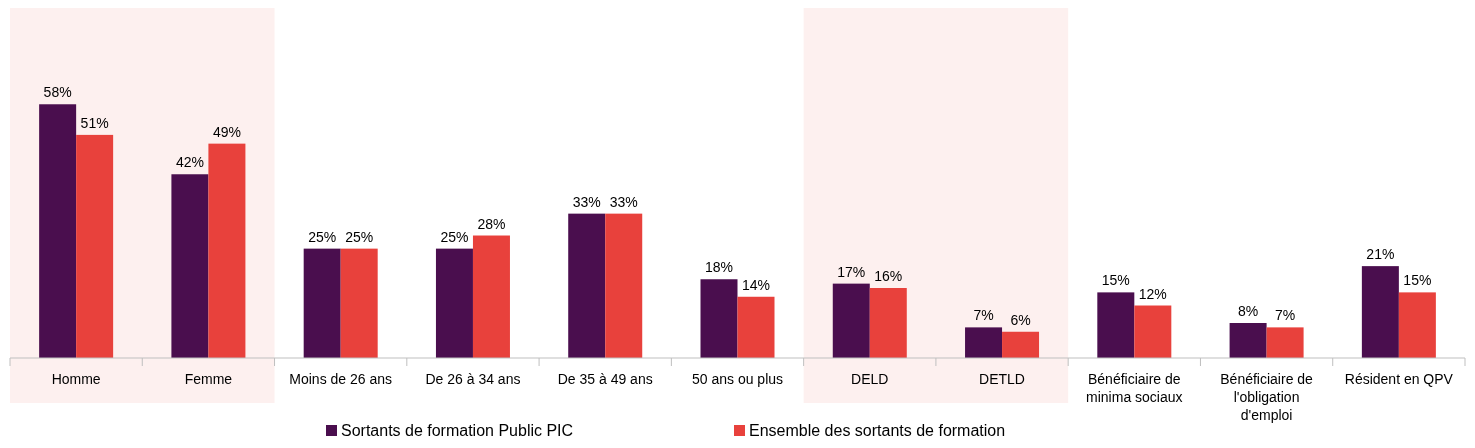  I want to click on x-tick-label: 50 ans ou plus, so click(737, 379).